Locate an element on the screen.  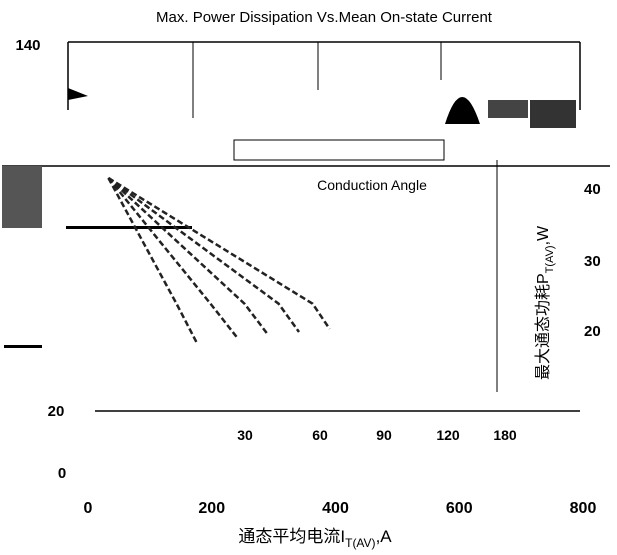
series-label: 60 is located at coordinates (320, 435).